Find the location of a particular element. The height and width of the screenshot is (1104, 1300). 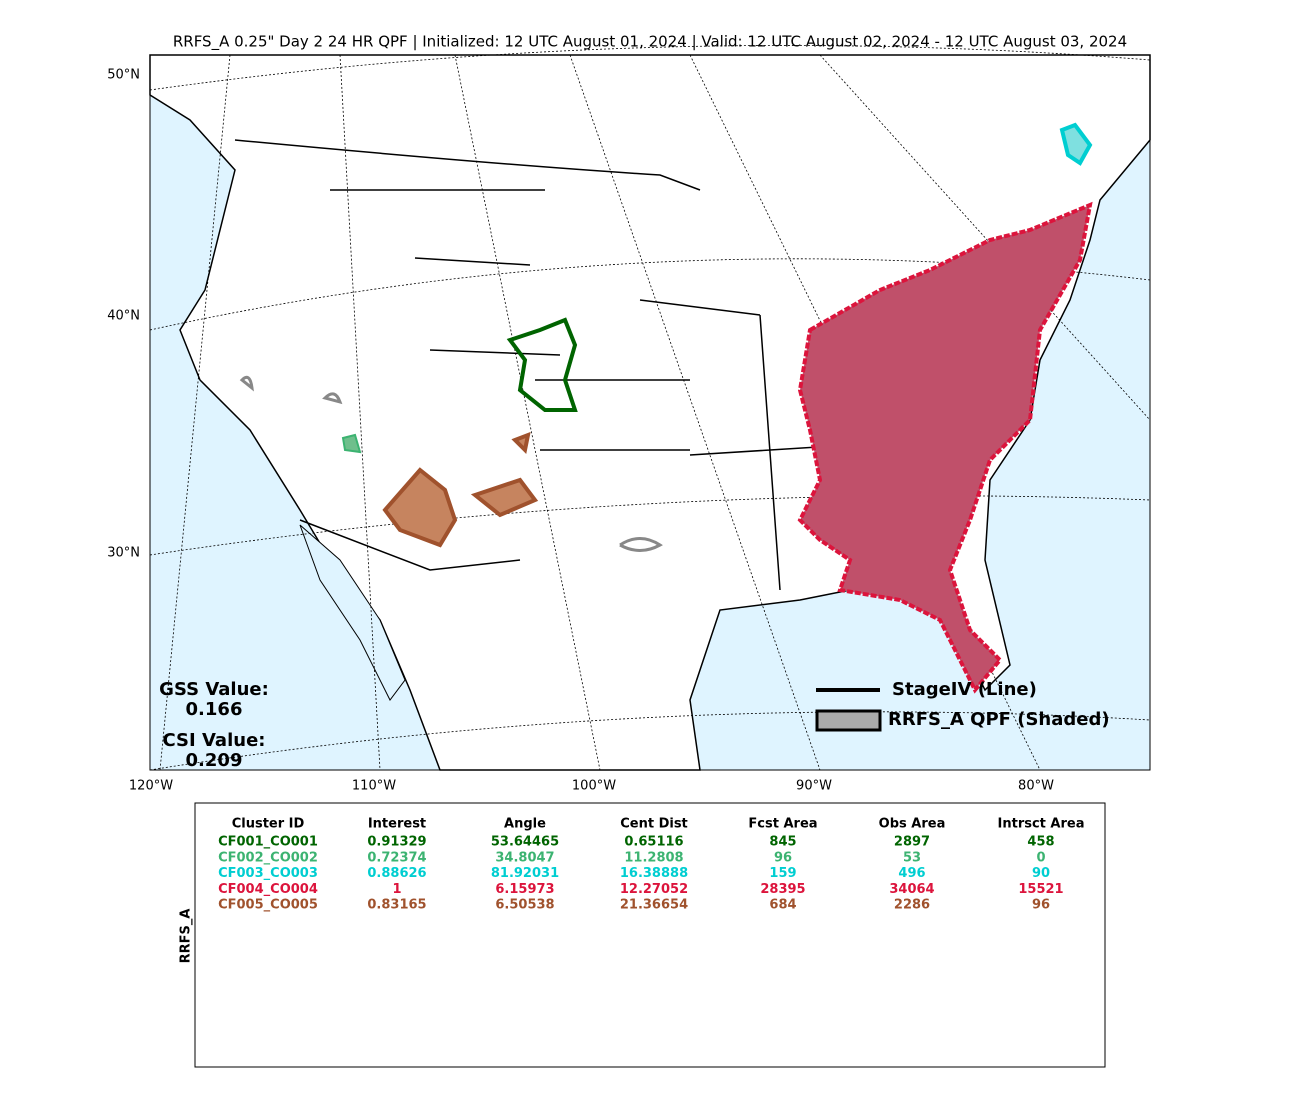

table-header: Intrsct Area is located at coordinates (1041, 824).